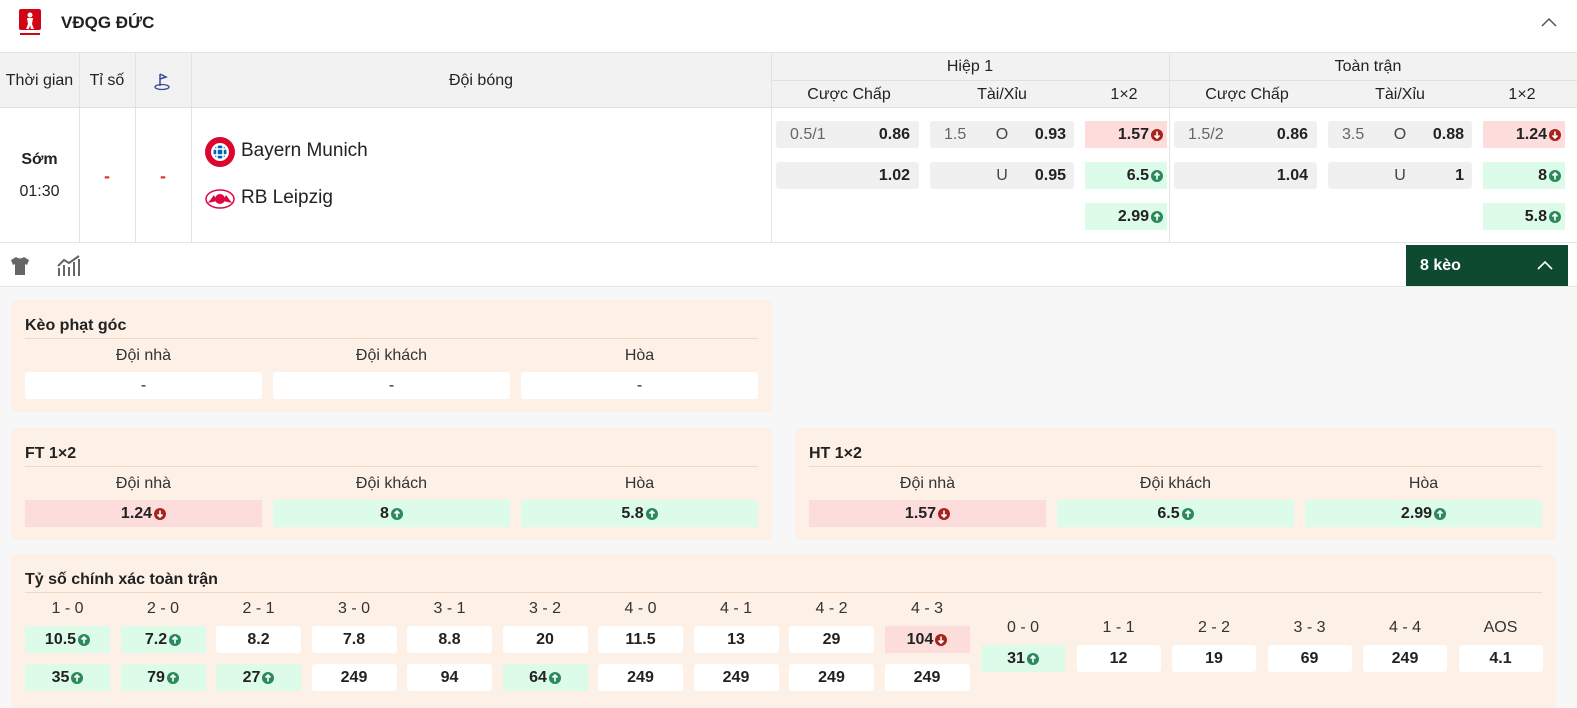  I want to click on score-odds: 29, so click(831, 639).